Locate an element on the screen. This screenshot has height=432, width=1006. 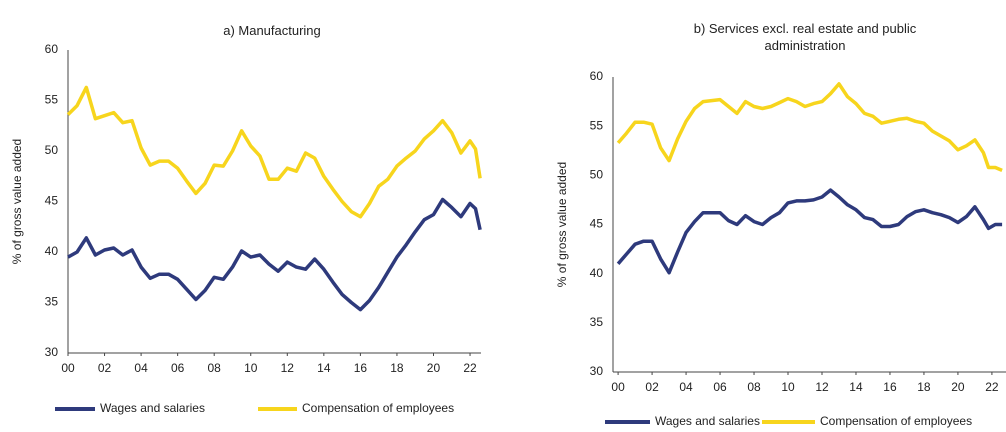
chart-title: a) Manufacturing is located at coordinates (272, 30).